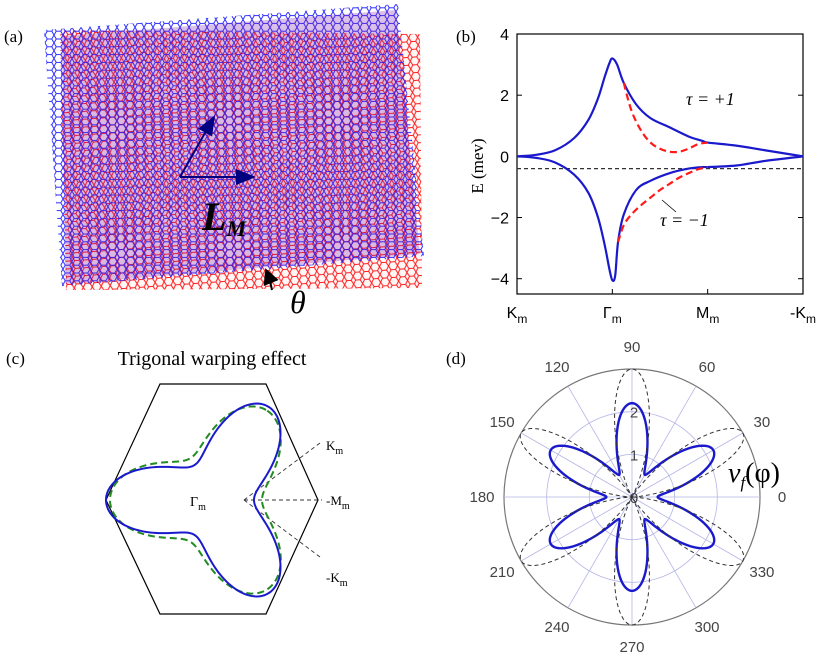 This screenshot has width=831, height=672. What do you see at coordinates (556, 367) in the screenshot?
I see `angle-tick-label: 120` at bounding box center [556, 367].